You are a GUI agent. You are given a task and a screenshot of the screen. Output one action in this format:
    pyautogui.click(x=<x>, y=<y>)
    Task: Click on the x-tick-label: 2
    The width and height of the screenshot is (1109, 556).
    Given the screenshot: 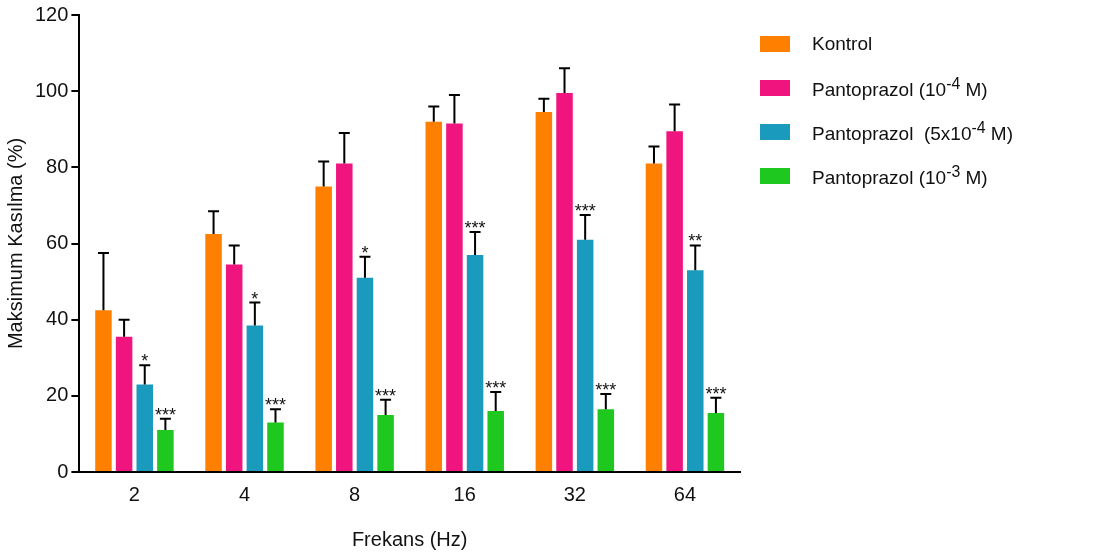 What is the action you would take?
    pyautogui.click(x=134, y=493)
    